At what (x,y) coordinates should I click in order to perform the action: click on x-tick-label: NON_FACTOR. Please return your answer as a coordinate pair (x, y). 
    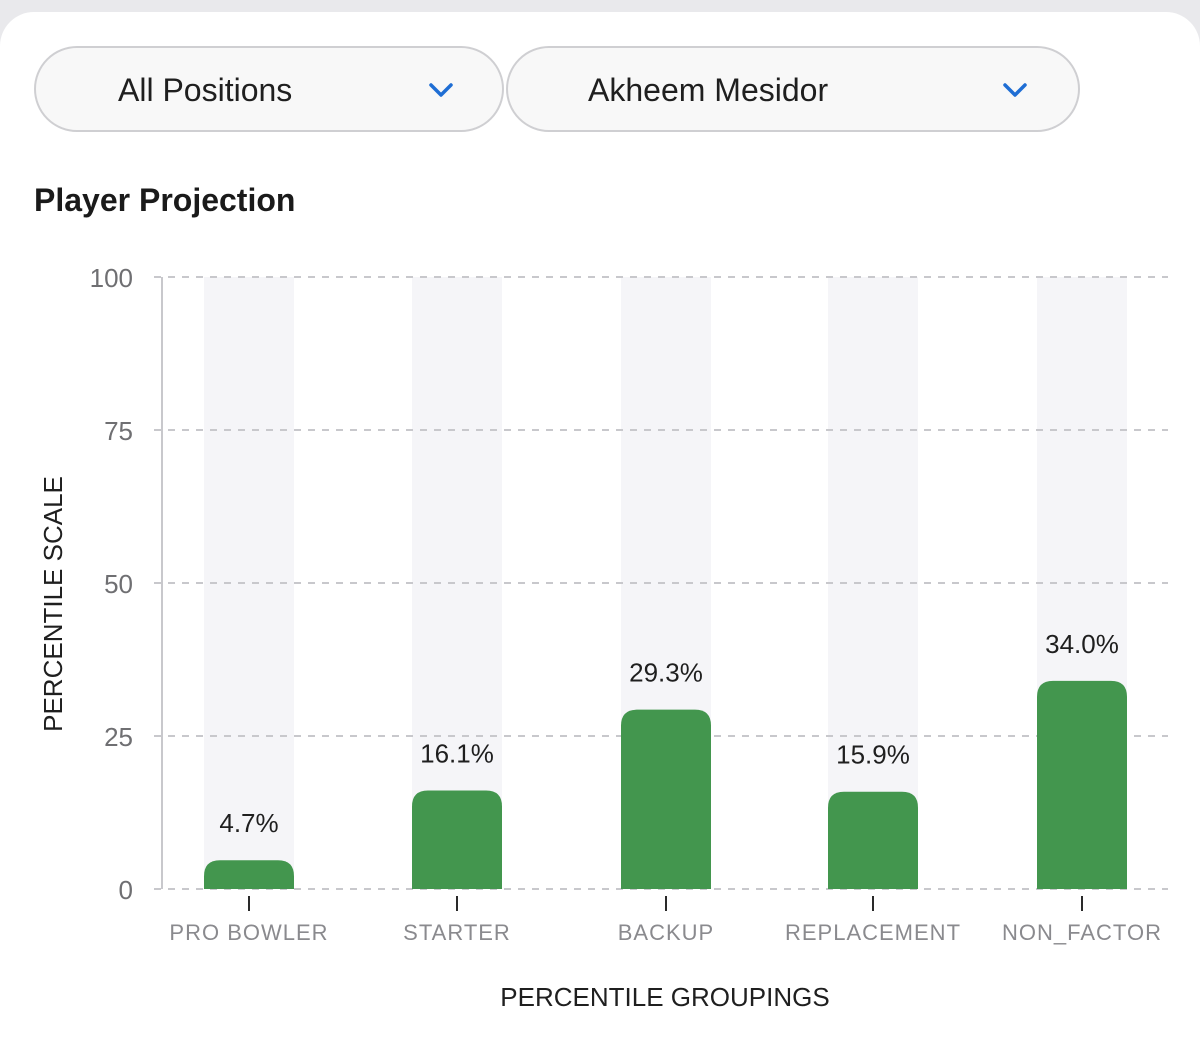
    Looking at the image, I should click on (1082, 932).